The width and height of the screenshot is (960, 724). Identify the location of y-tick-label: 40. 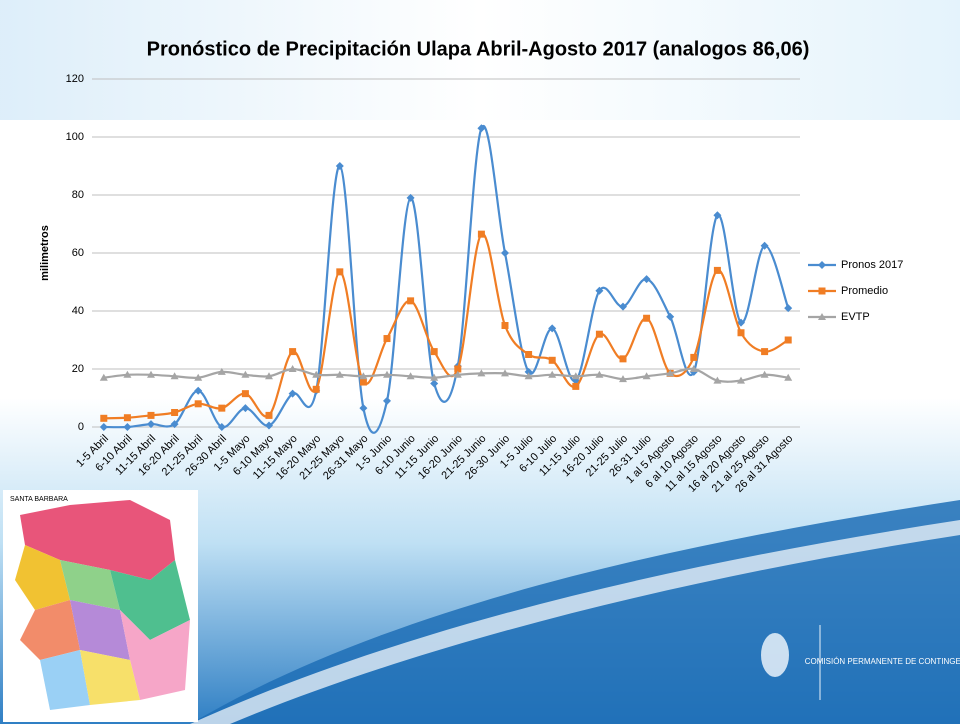
(78, 311).